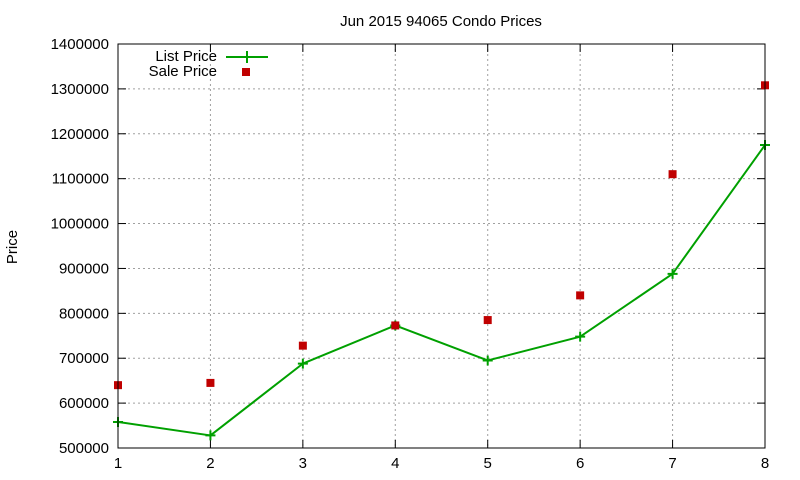 The width and height of the screenshot is (800, 480). Describe the element at coordinates (186, 56) in the screenshot. I see `legend-label-list-price: List Price` at that location.